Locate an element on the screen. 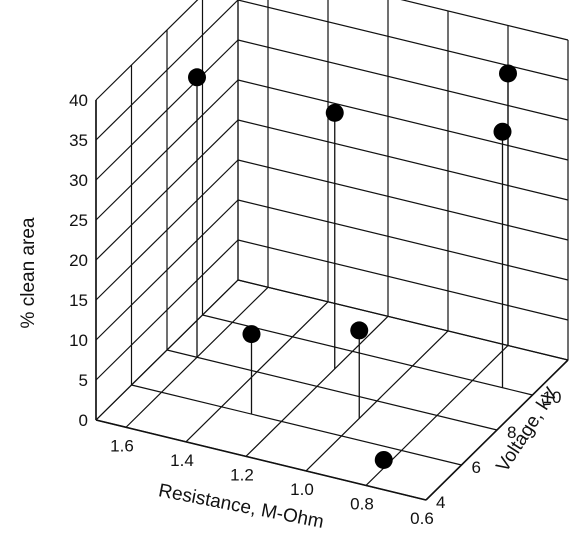 Image resolution: width=577 pixels, height=555 pixels. z-tick-label: 5 is located at coordinates (83, 380).